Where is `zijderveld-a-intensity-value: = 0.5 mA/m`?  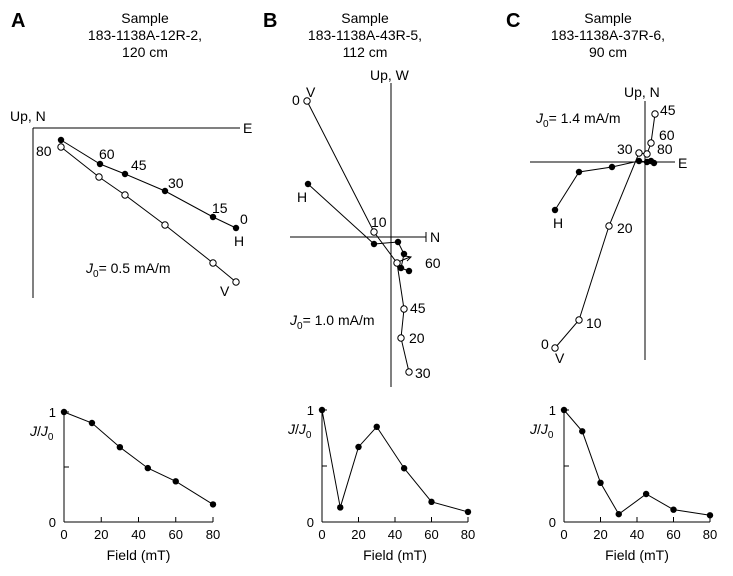 zijderveld-a-intensity-value: = 0.5 mA/m is located at coordinates (135, 268).